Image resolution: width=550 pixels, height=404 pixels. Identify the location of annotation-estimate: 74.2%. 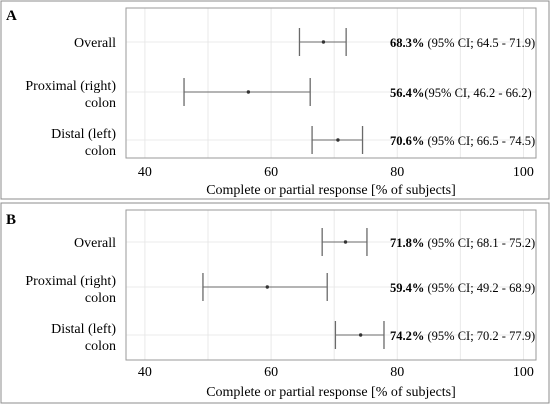
(407, 336).